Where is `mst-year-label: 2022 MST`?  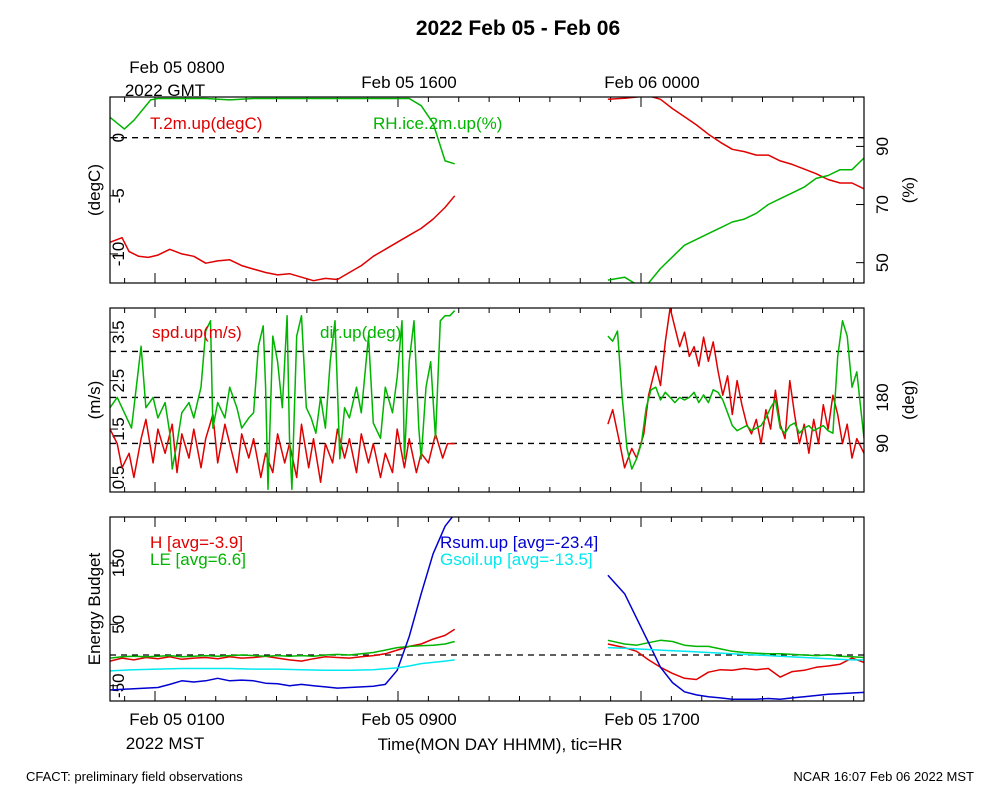 mst-year-label: 2022 MST is located at coordinates (165, 743).